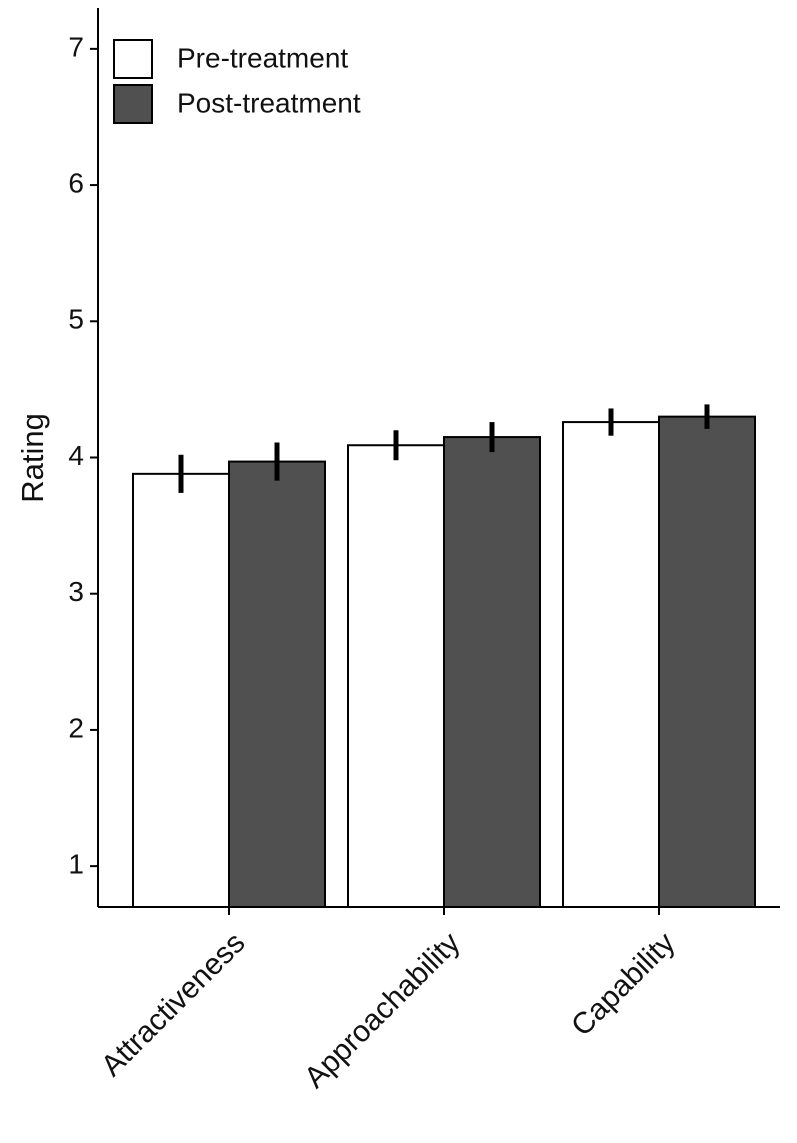 This screenshot has height=1143, width=797. I want to click on x-tick-label: Capability, so click(623, 984).